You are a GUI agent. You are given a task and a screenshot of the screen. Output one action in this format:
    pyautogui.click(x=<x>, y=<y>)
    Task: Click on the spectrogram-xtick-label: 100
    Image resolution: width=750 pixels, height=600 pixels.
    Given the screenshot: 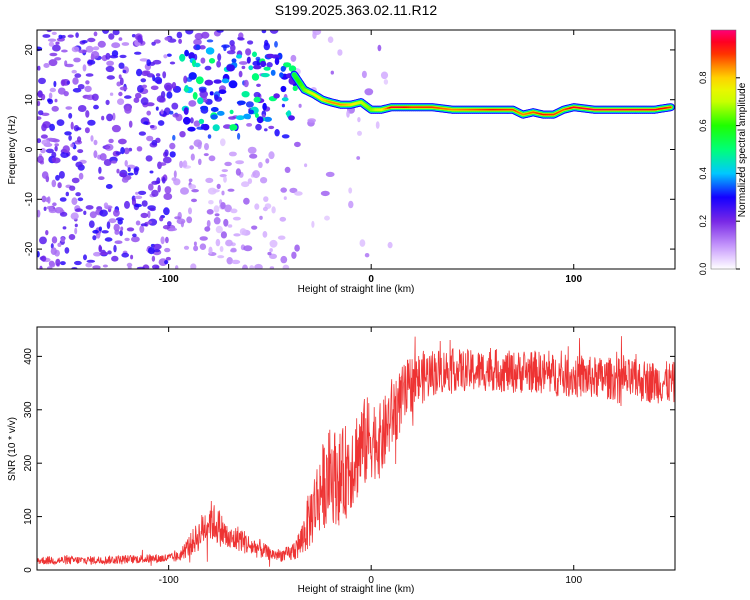 What is the action you would take?
    pyautogui.click(x=573, y=279)
    